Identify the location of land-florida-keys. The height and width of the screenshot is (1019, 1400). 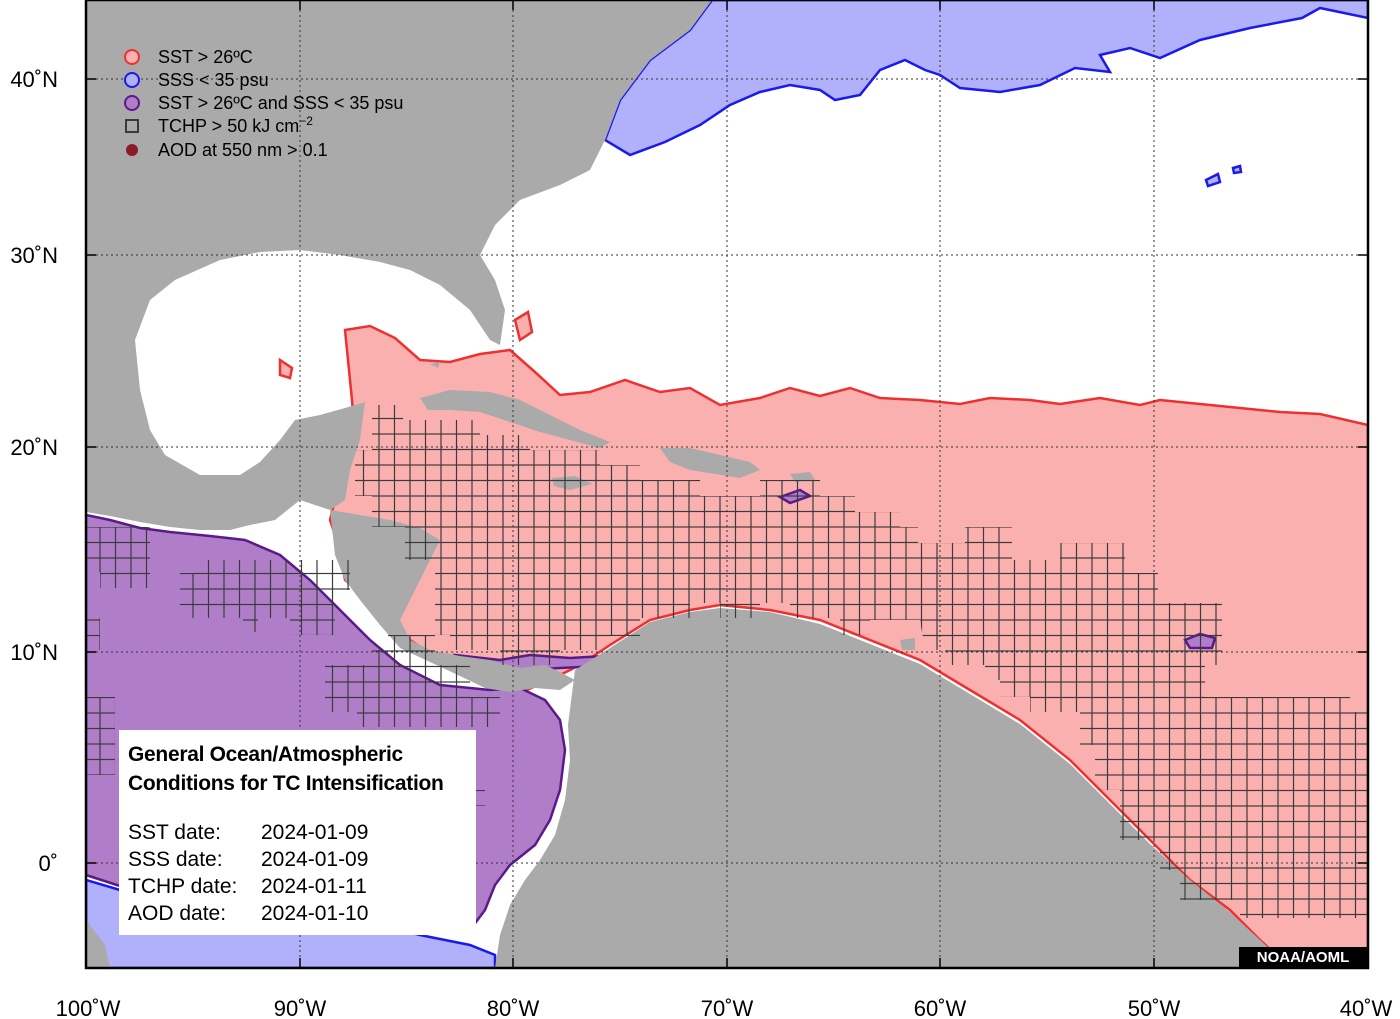
(435, 365).